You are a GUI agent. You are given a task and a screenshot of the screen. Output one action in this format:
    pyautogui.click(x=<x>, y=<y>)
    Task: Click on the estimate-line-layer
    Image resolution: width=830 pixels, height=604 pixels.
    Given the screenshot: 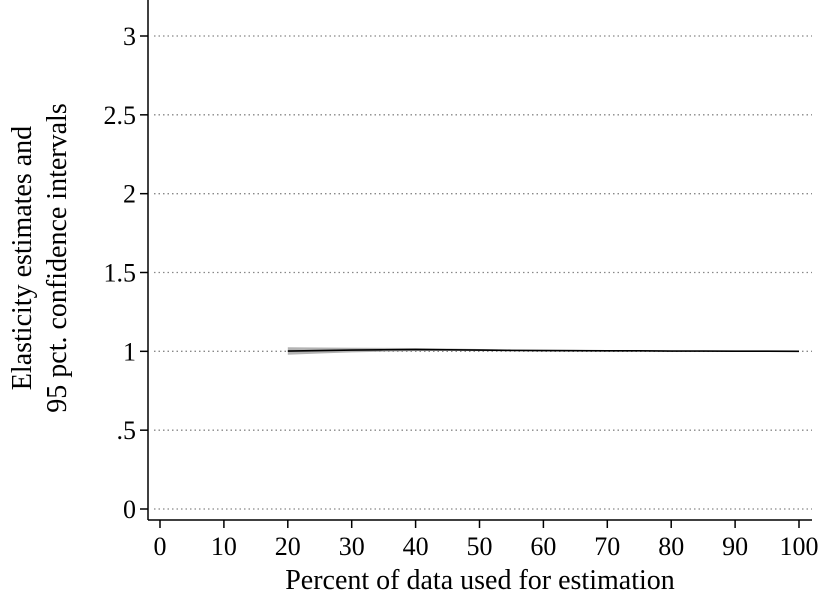 What is the action you would take?
    pyautogui.click(x=543, y=350)
    